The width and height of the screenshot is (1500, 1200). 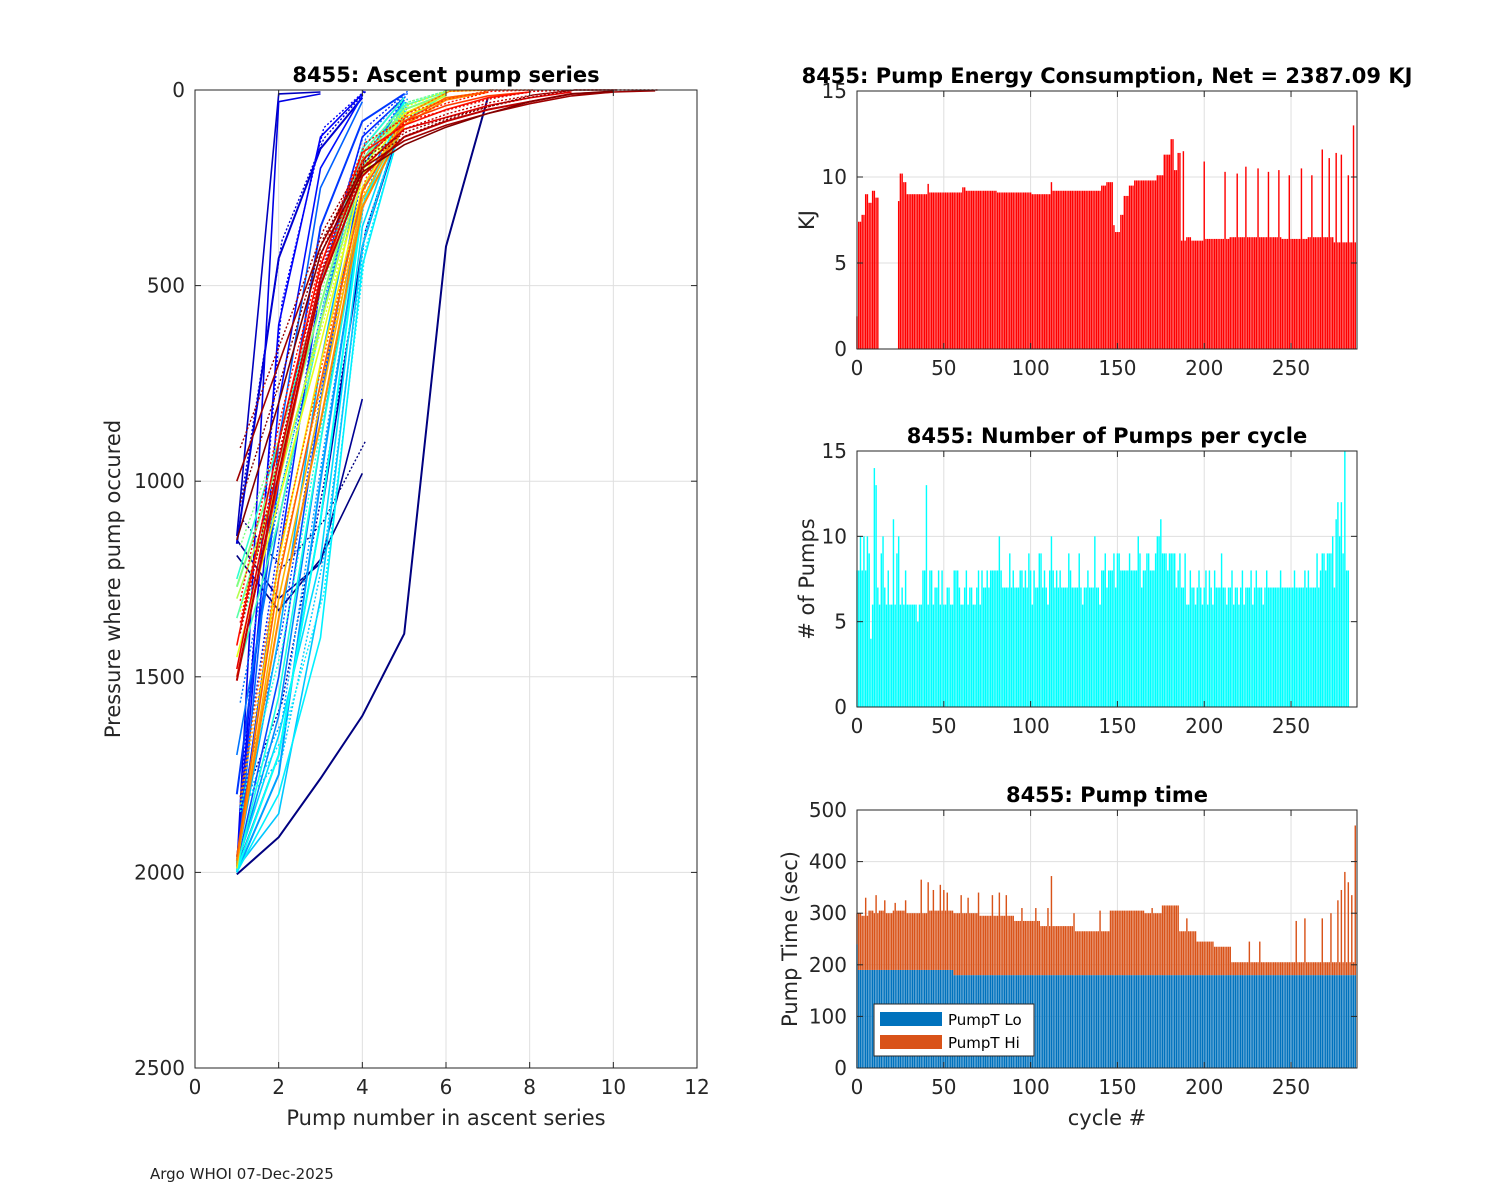 I want to click on pumptime-ylabel: Pump Time (sec), so click(x=790, y=939).